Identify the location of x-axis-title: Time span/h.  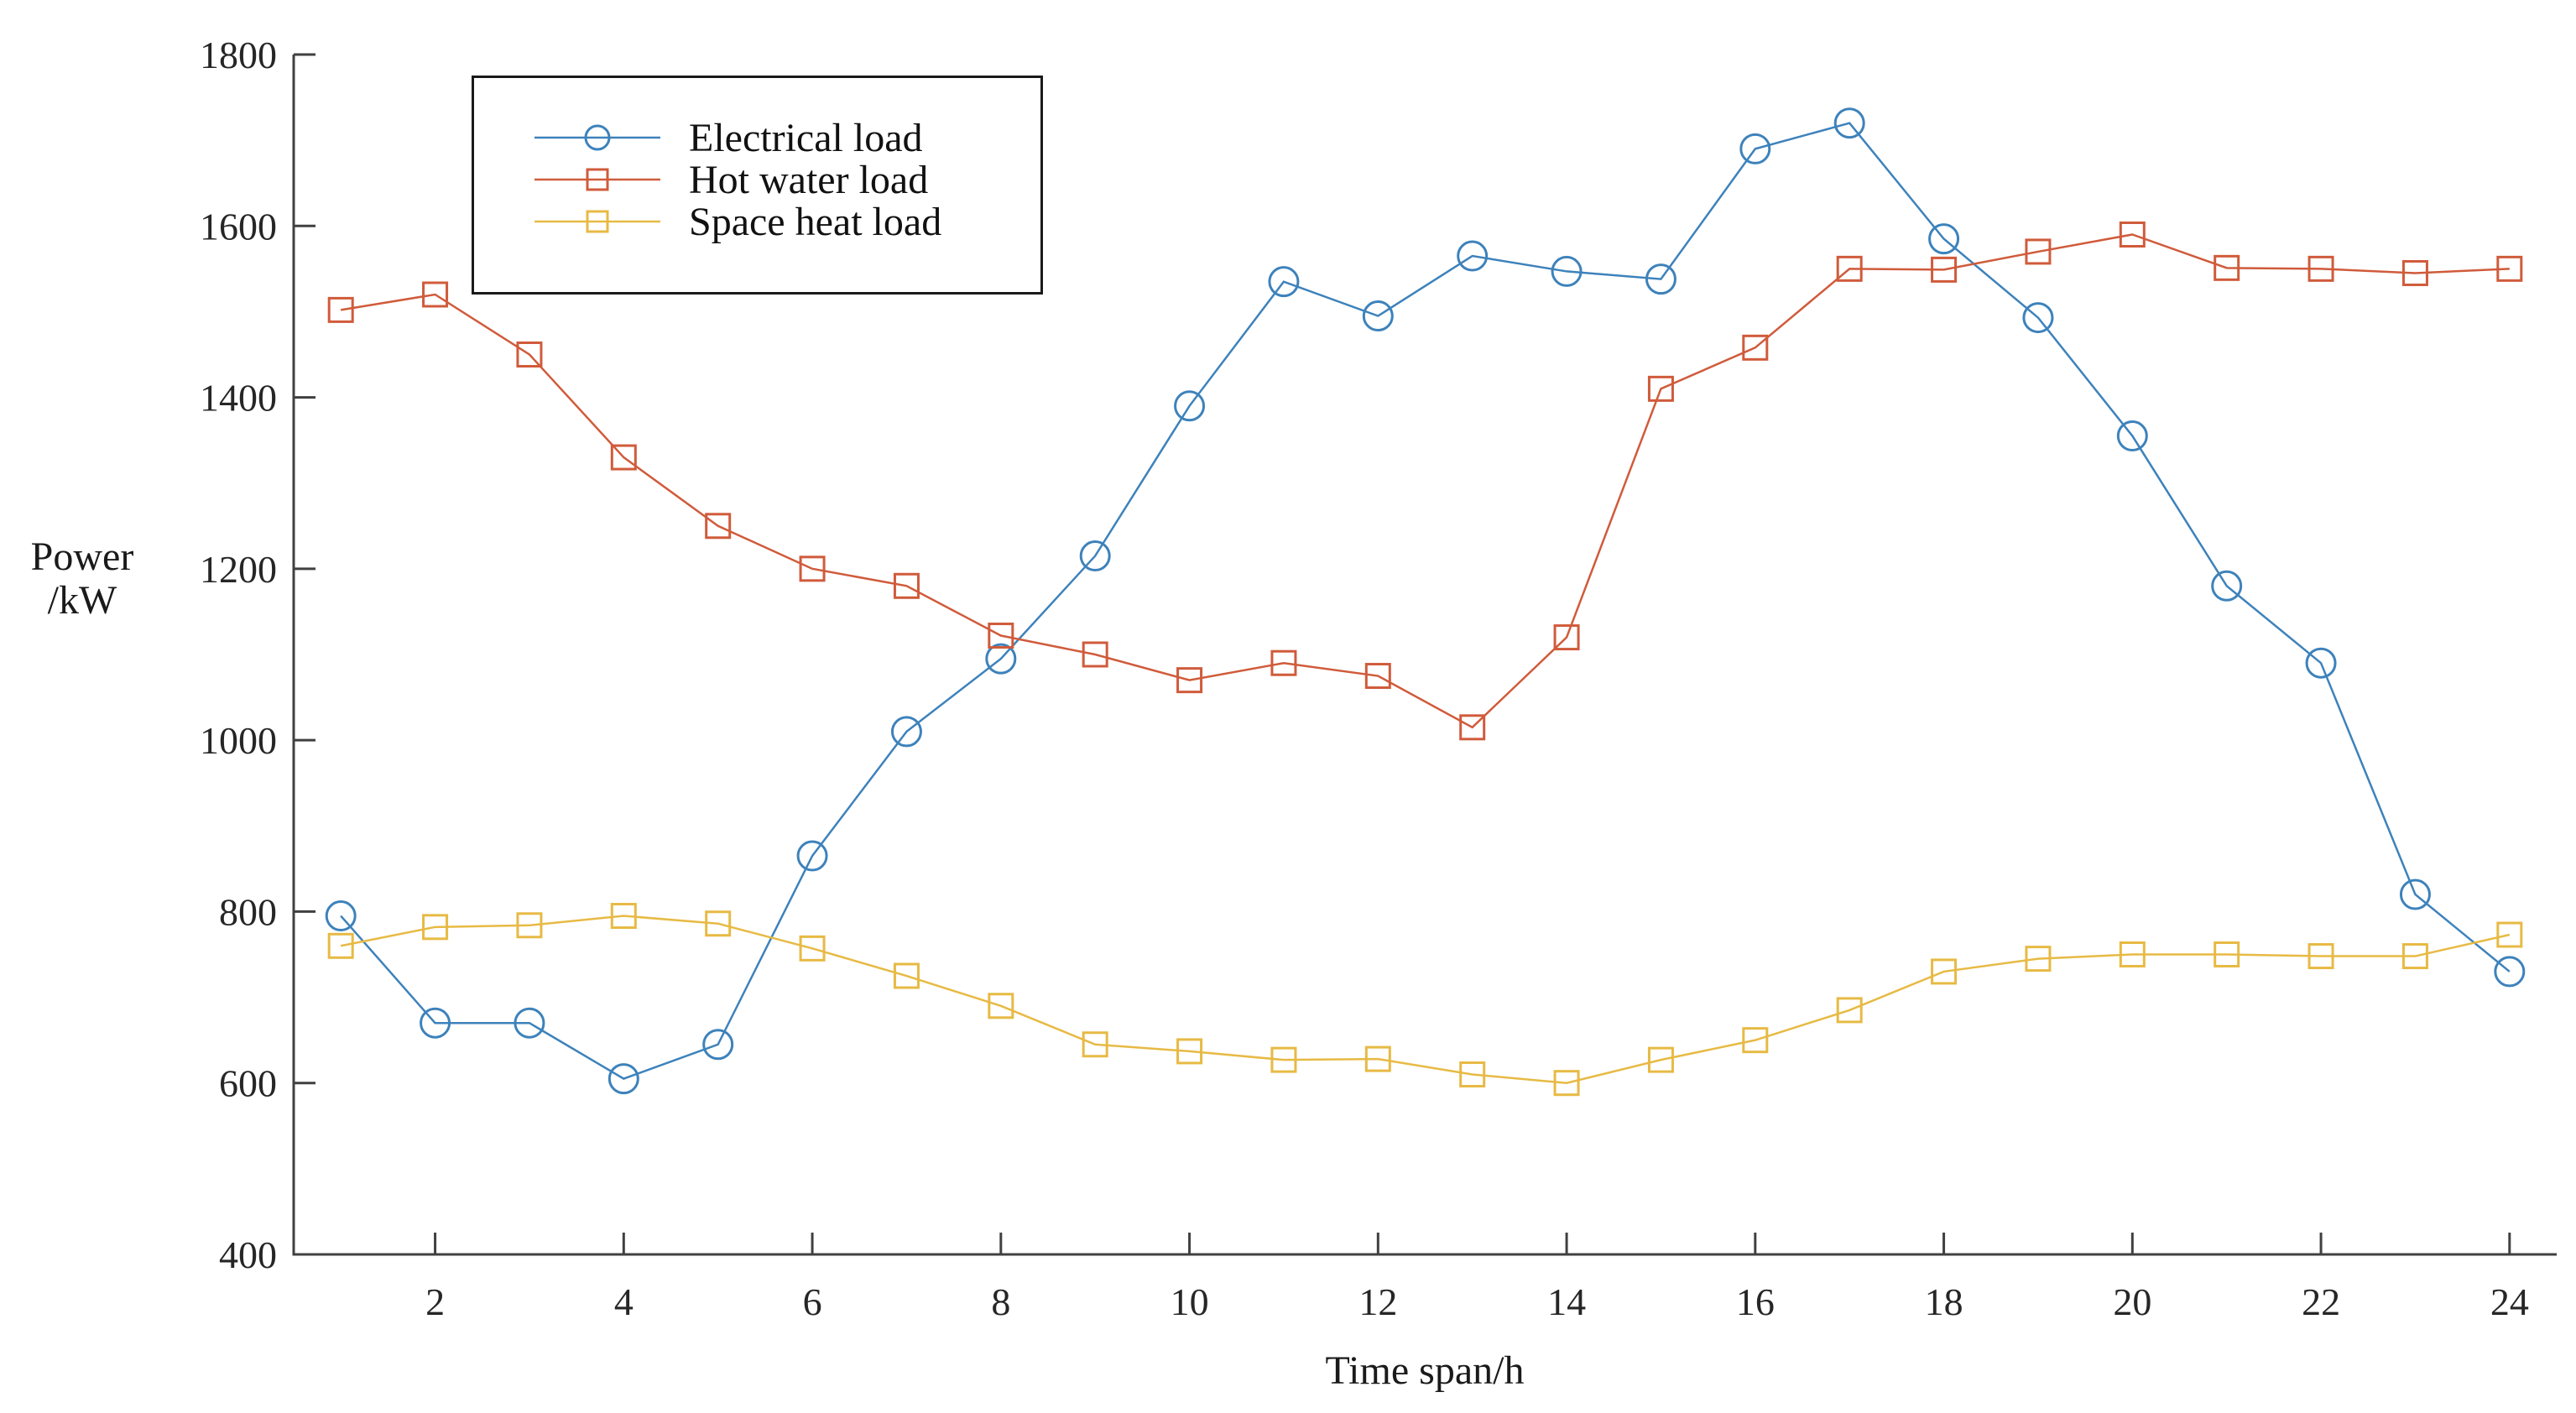
(1425, 1370).